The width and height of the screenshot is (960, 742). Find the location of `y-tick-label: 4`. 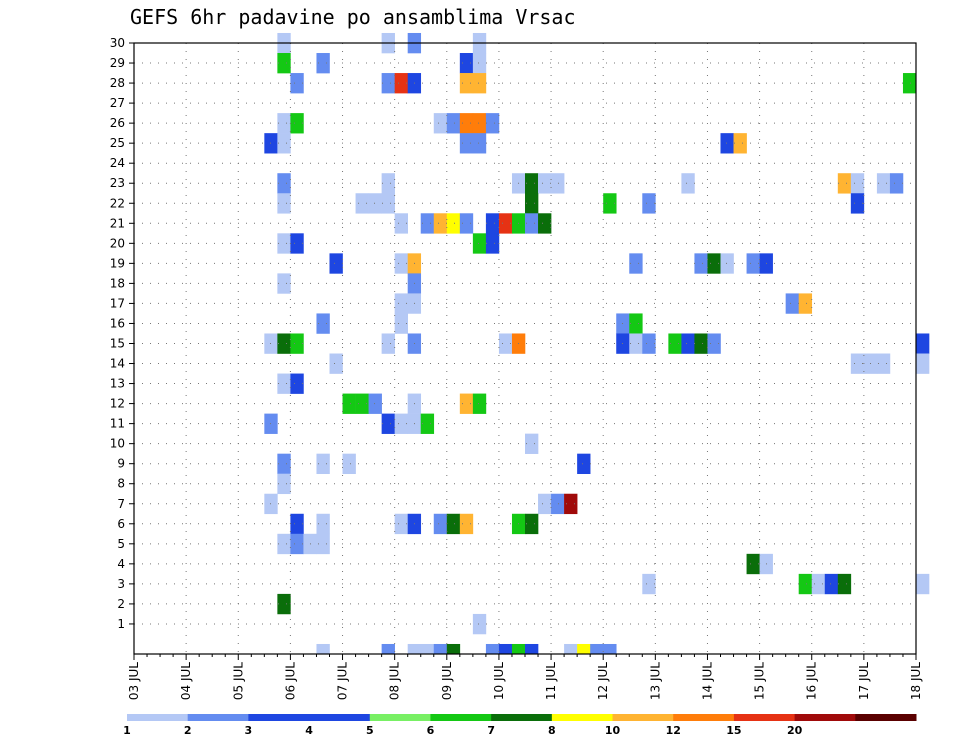

y-tick-label: 4 is located at coordinates (121, 564).